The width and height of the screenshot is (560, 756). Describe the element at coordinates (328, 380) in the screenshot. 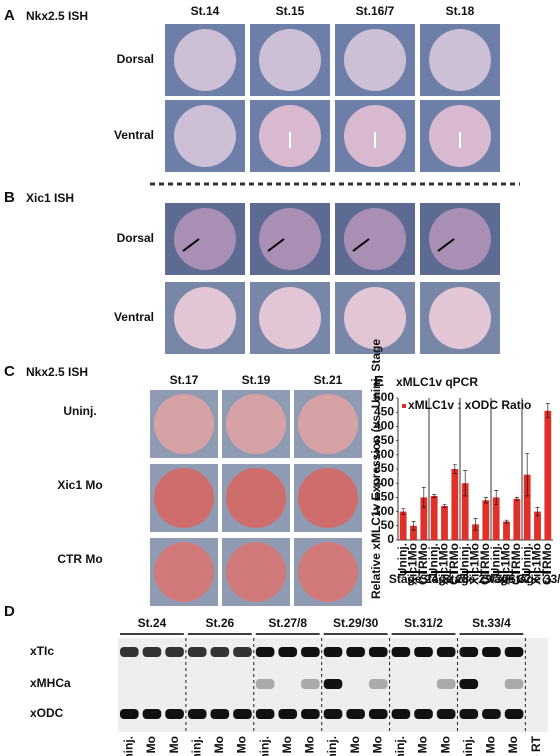

I see `stage-label: St.21` at that location.